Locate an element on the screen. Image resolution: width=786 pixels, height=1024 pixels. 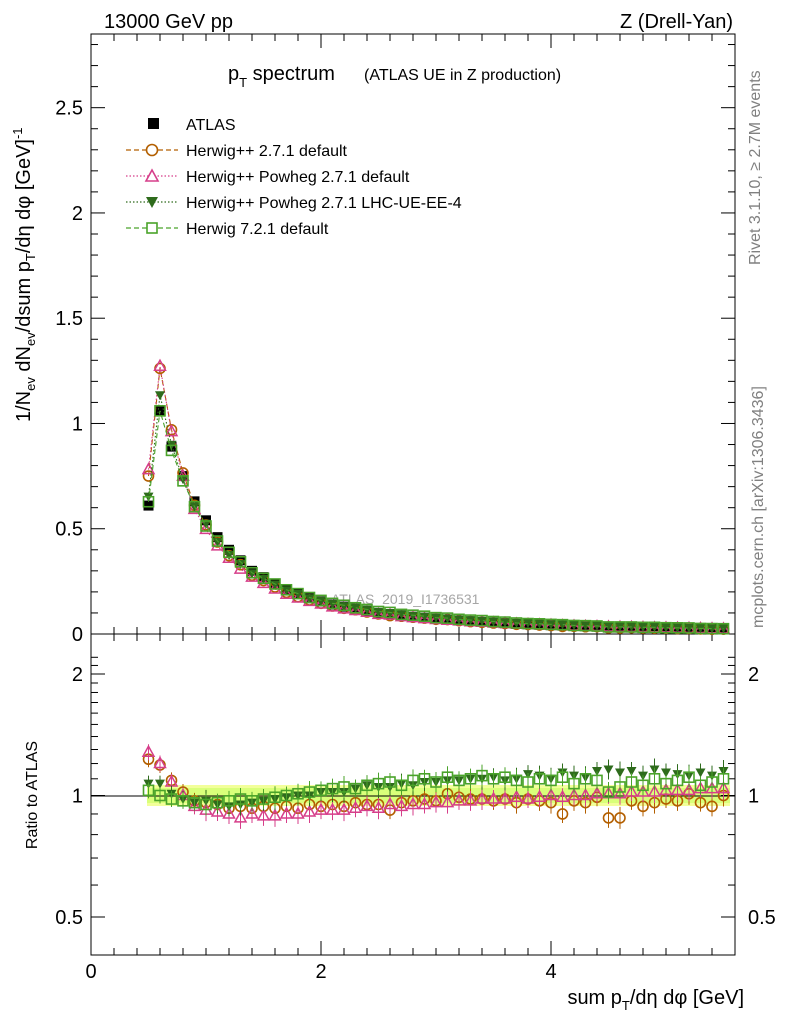
ratio-point-herwig-2-7-1-default is located at coordinates (712, 806).